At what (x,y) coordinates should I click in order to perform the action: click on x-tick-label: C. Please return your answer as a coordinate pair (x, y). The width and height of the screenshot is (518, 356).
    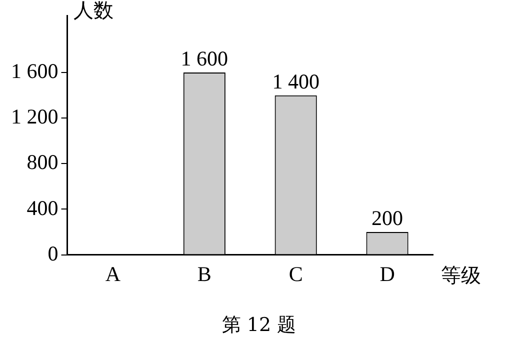
    Looking at the image, I should click on (295, 274).